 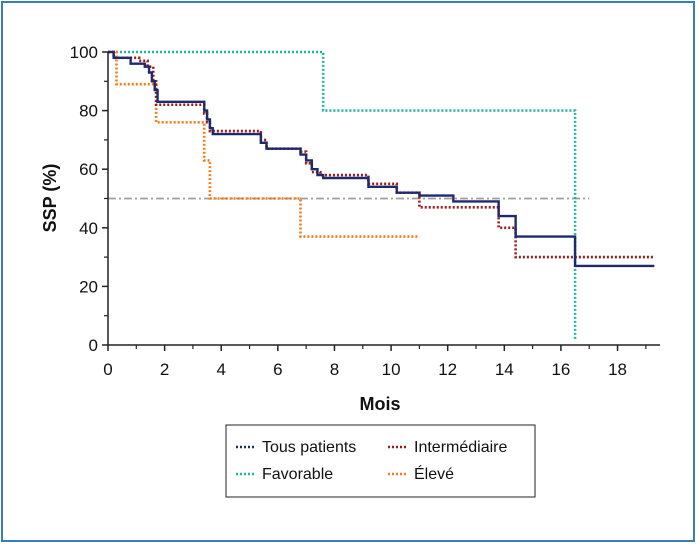 I want to click on legend-box, so click(x=380, y=461).